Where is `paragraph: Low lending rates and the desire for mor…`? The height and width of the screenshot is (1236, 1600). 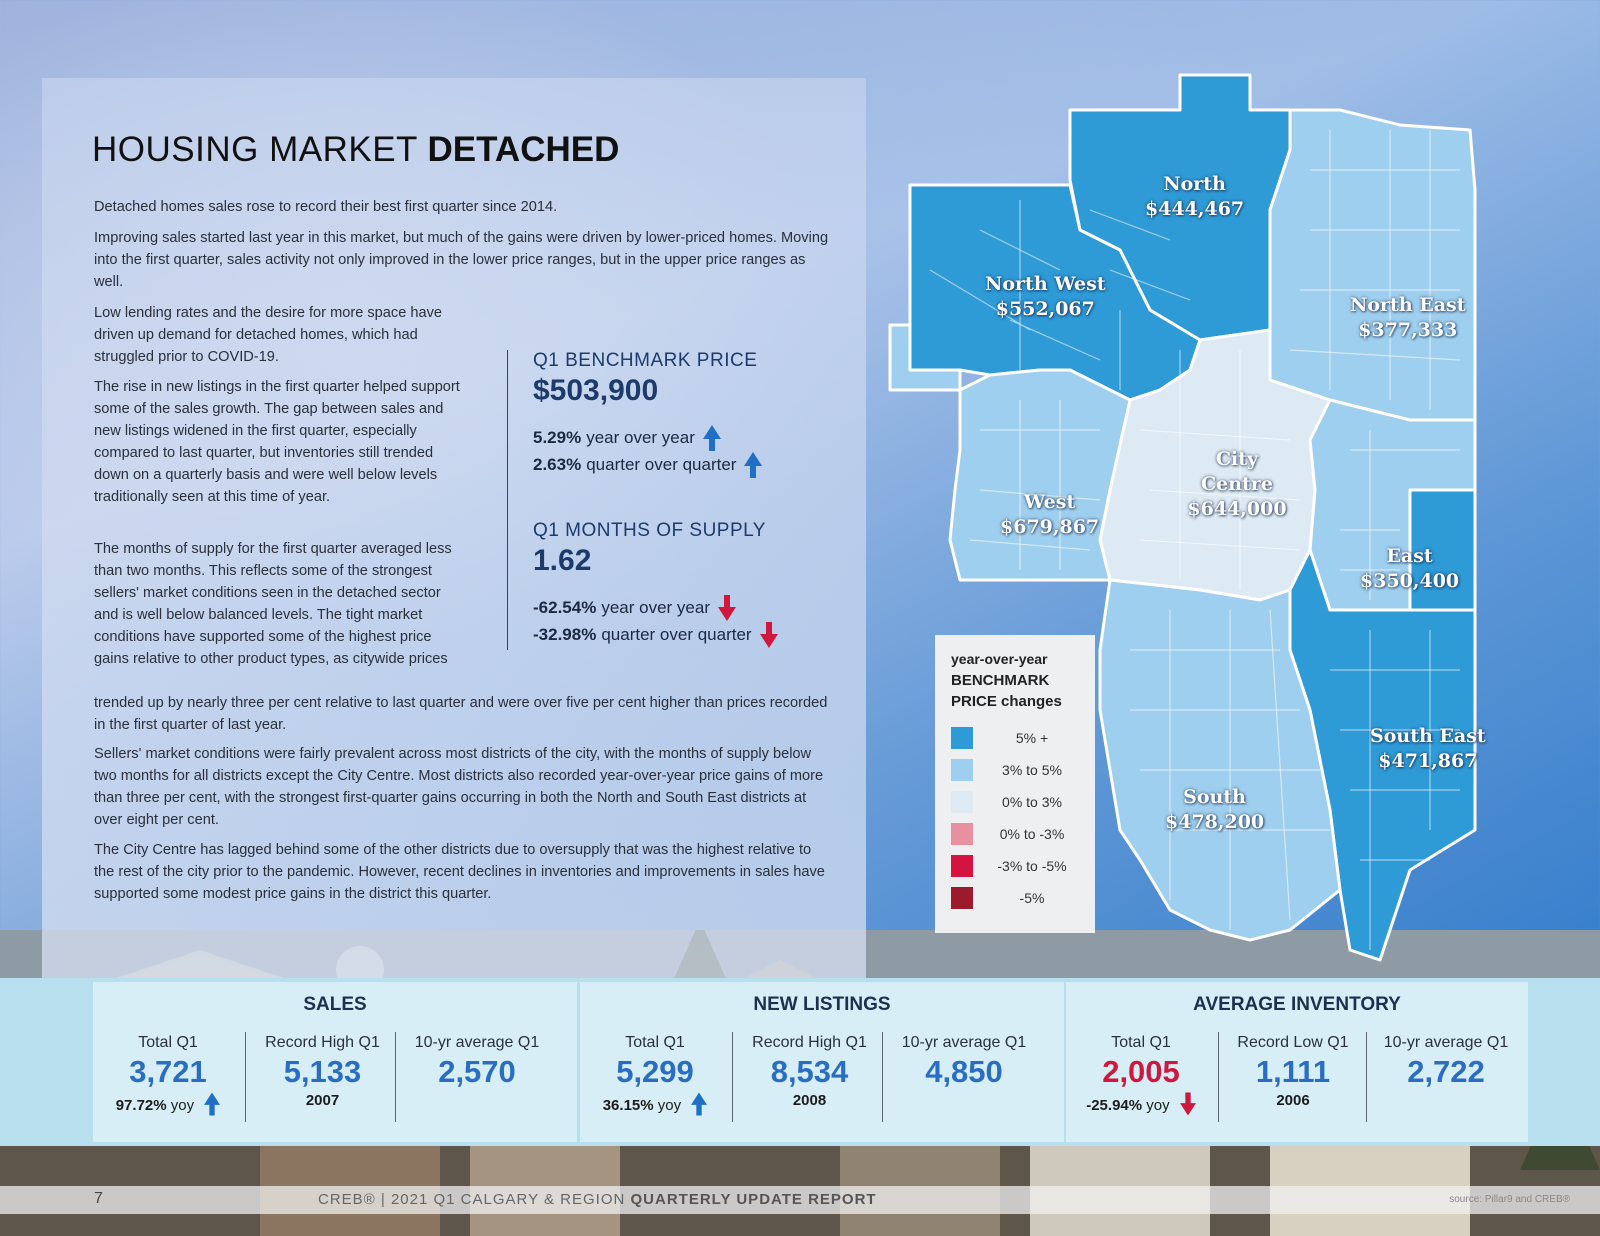 paragraph: Low lending rates and the desire for mor… is located at coordinates (268, 335).